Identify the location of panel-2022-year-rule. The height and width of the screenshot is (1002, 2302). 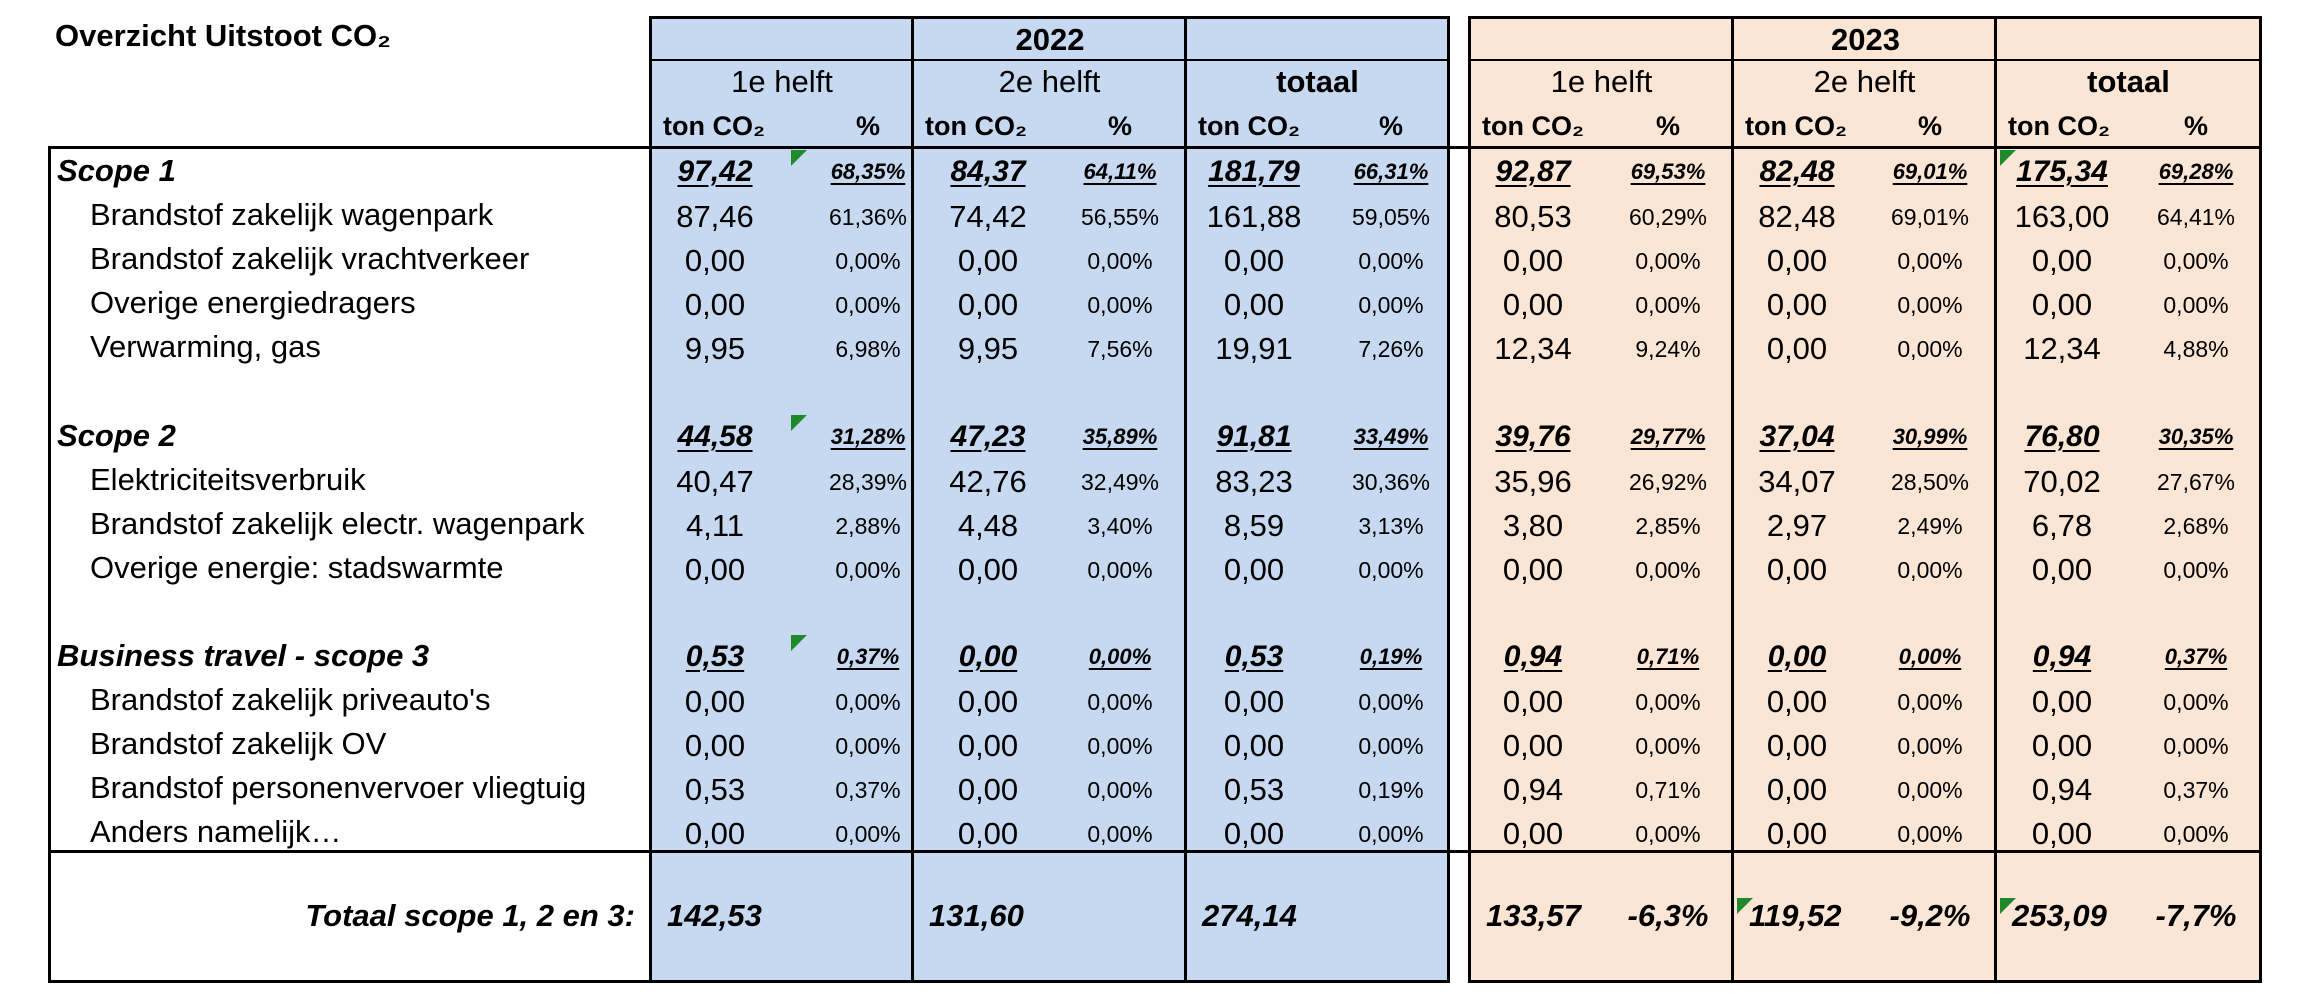
(1049, 60).